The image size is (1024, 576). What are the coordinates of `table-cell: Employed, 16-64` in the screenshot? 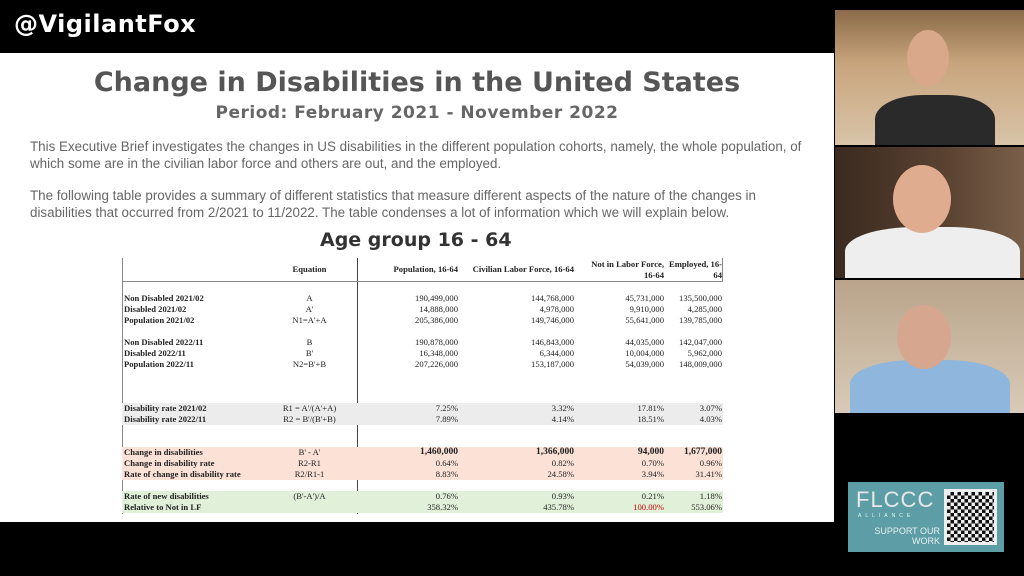 It's located at (695, 269).